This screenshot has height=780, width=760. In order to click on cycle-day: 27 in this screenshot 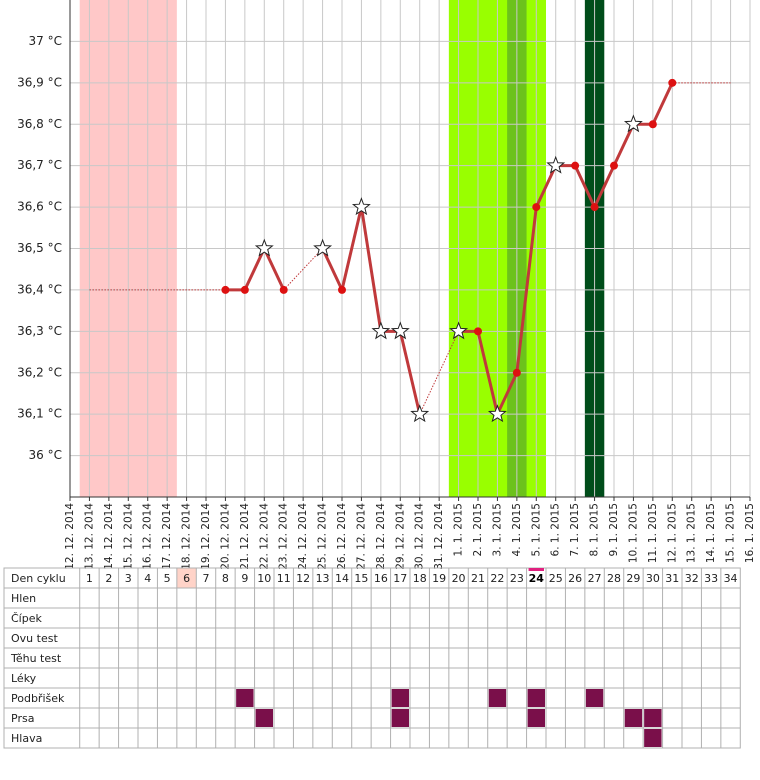, I will do `click(595, 578)`.